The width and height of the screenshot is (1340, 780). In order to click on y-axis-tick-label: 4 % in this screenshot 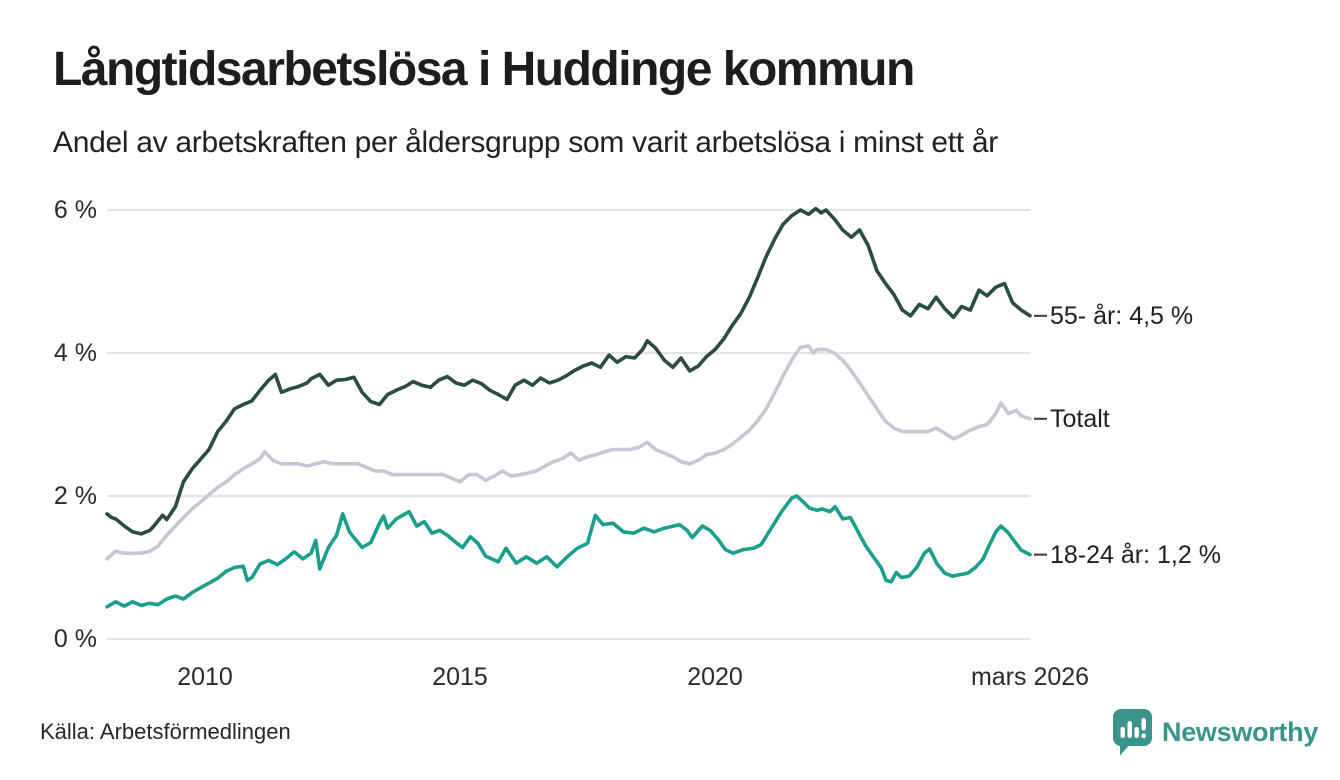, I will do `click(75, 353)`.